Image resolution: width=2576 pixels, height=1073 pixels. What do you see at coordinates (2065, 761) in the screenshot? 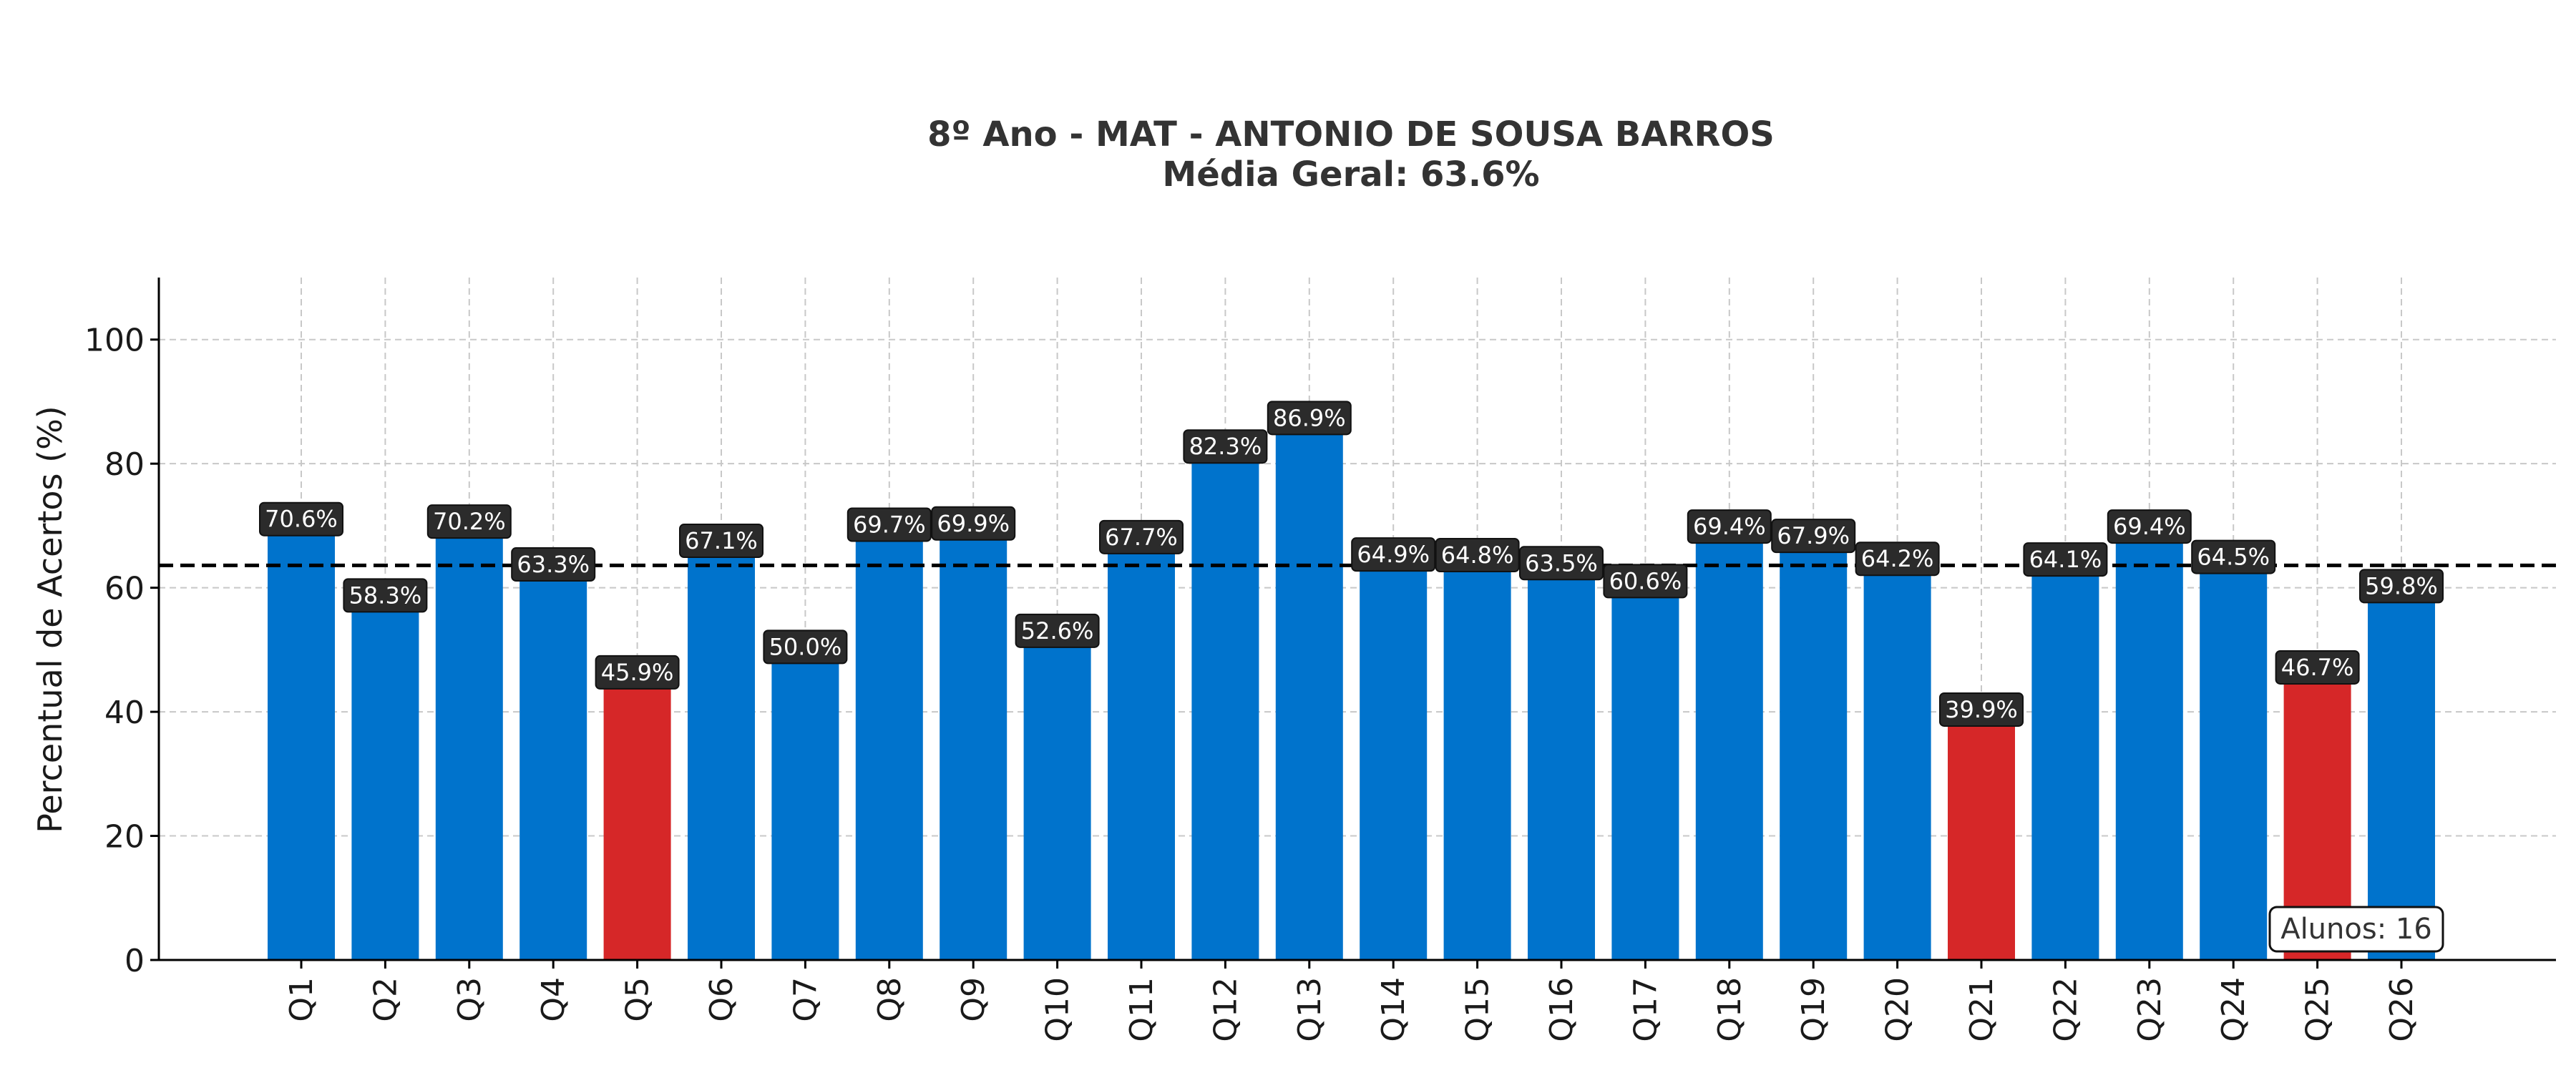
I see `bar-q22` at bounding box center [2065, 761].